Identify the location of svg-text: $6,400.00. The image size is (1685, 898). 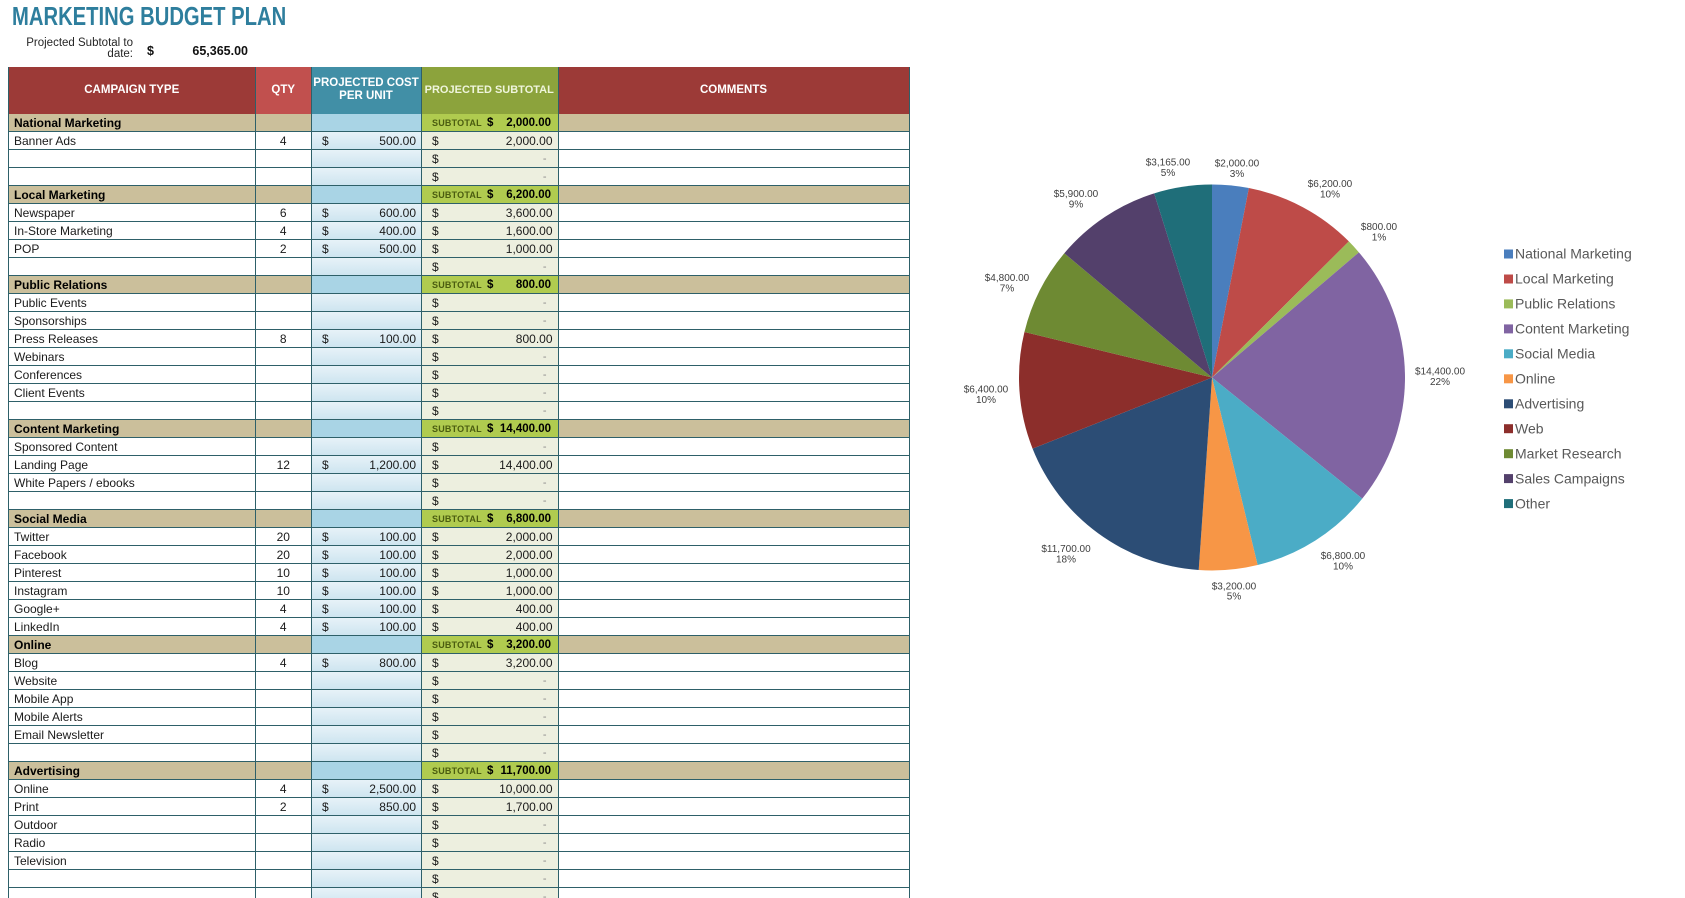
(986, 390).